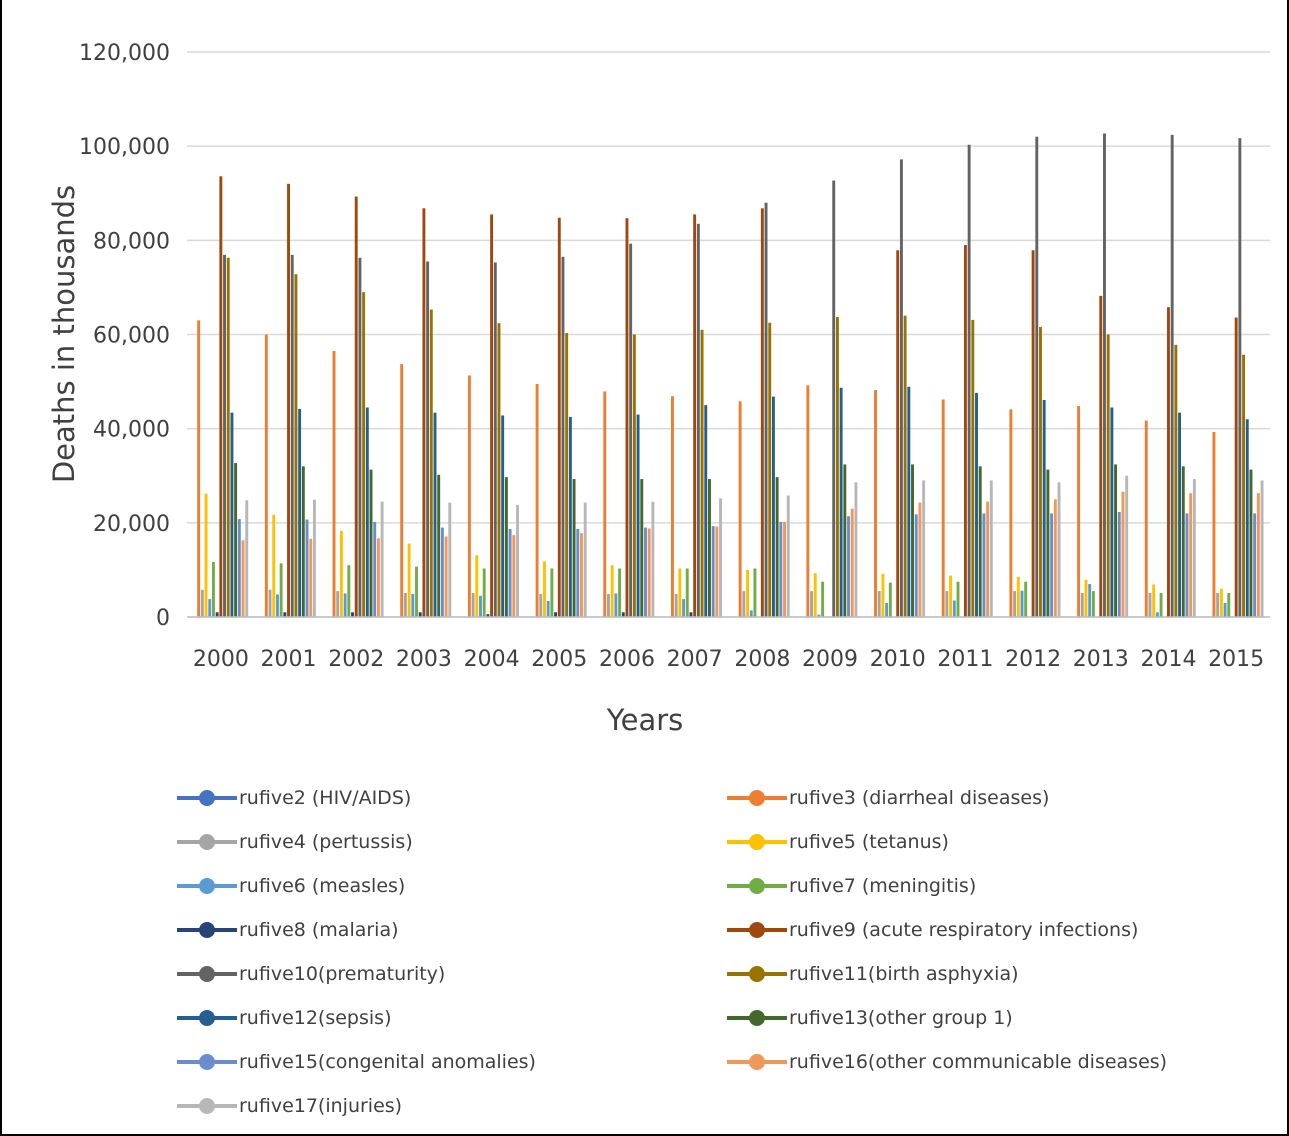 The width and height of the screenshot is (1289, 1136). What do you see at coordinates (883, 886) in the screenshot?
I see `legend-label: rufive7 (meningitis)` at bounding box center [883, 886].